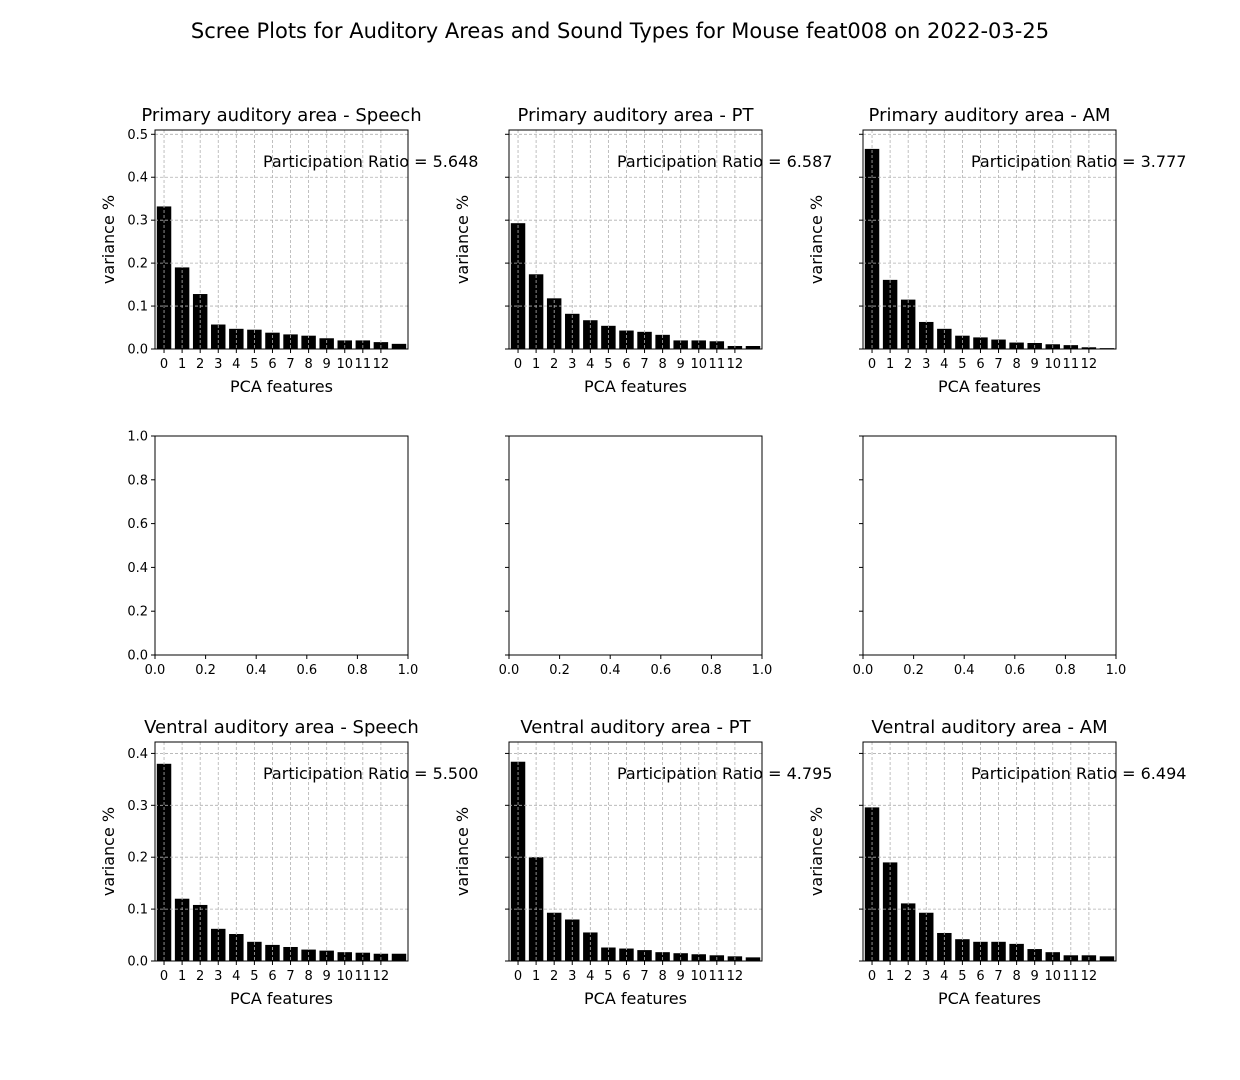  I want to click on chart-title: Primary auditory area - Speech, so click(281, 115).